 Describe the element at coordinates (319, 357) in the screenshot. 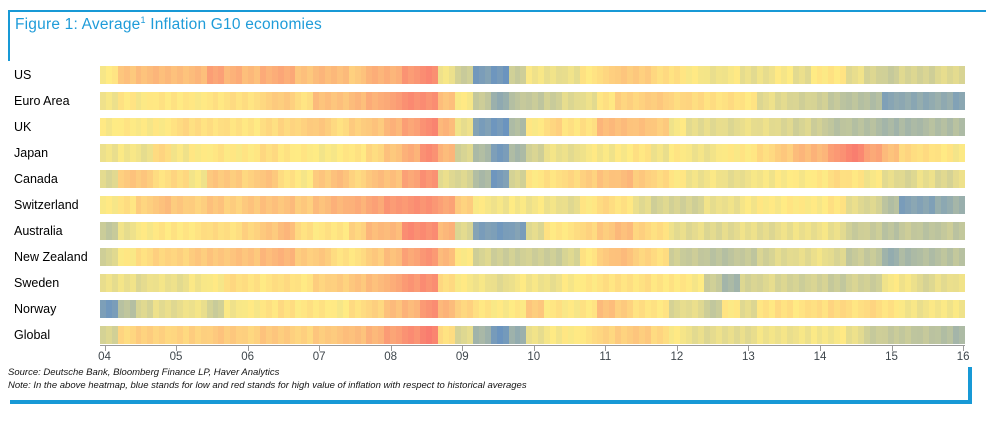

I see `x-axis-tick-label: 07` at that location.